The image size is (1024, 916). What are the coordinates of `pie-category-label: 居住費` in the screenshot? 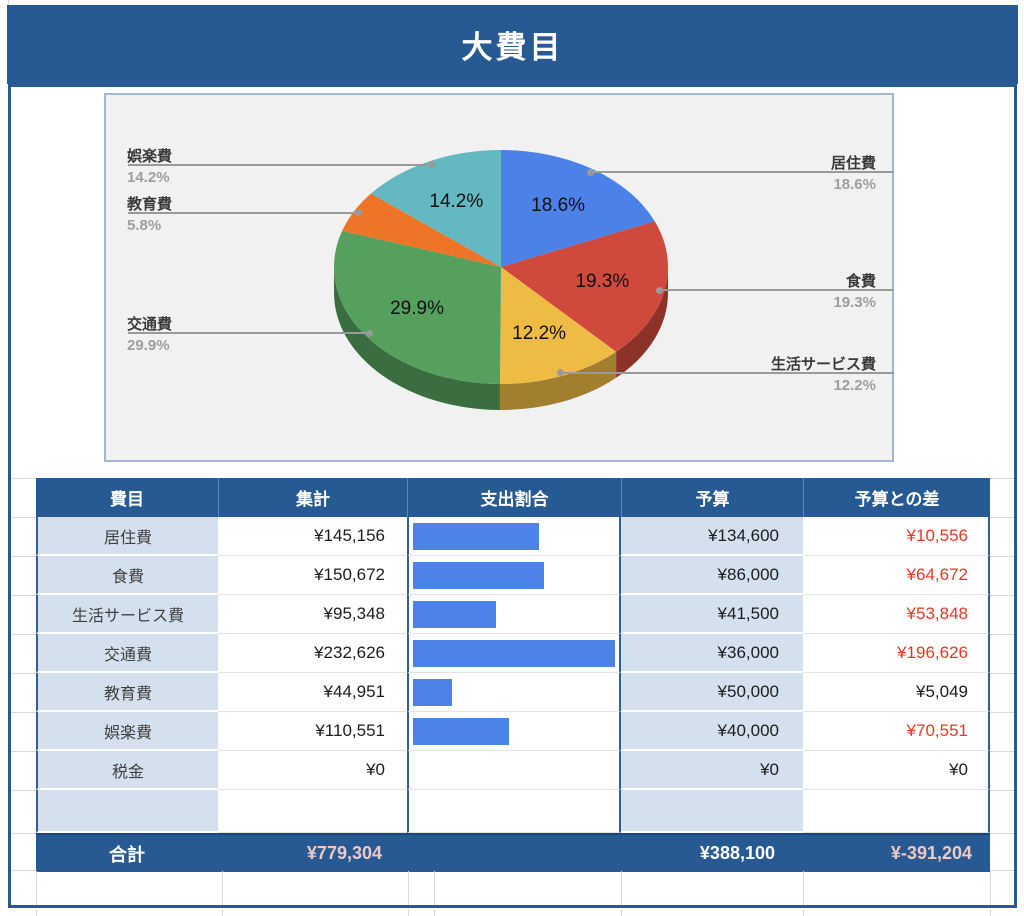 It's located at (853, 164).